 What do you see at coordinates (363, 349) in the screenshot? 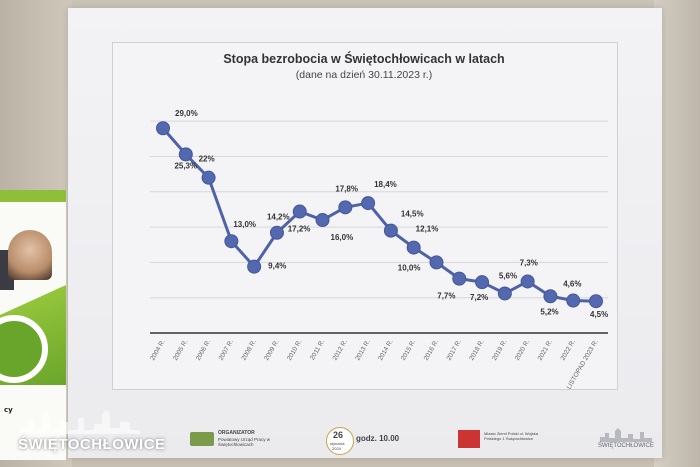
I see `x-tick-label: 2013 R.` at bounding box center [363, 349].